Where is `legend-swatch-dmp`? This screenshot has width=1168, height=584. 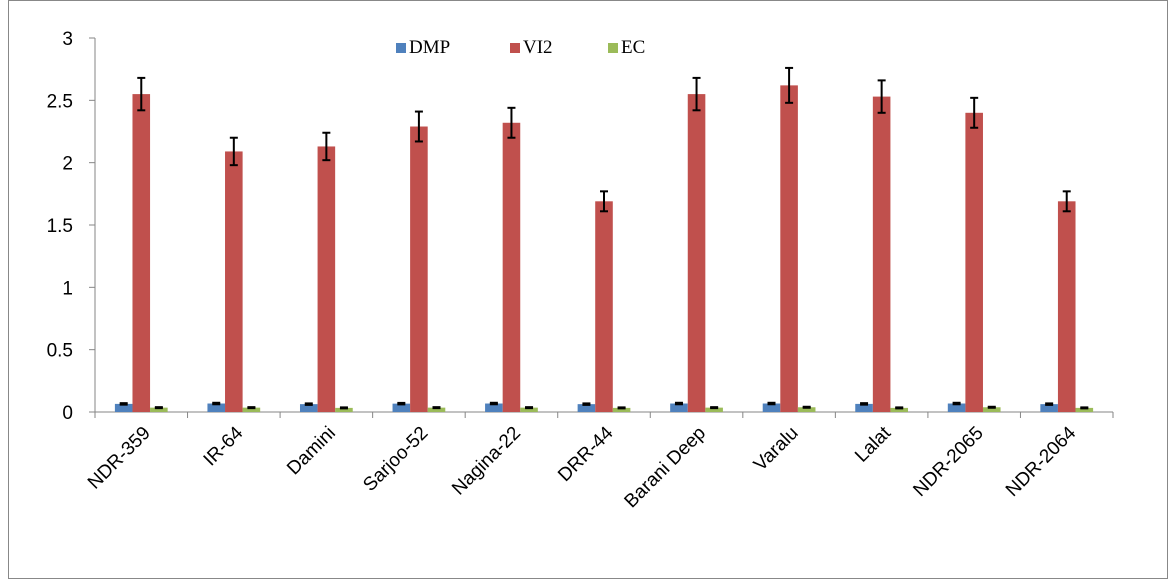
legend-swatch-dmp is located at coordinates (401, 48).